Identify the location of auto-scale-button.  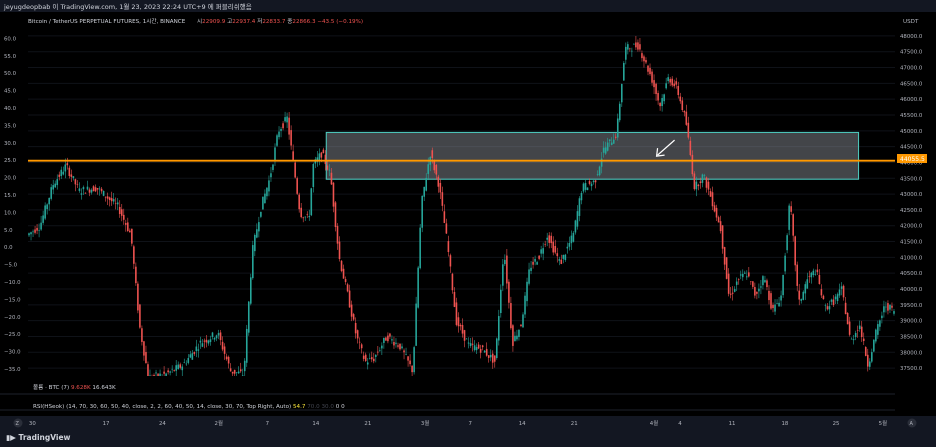
(912, 423).